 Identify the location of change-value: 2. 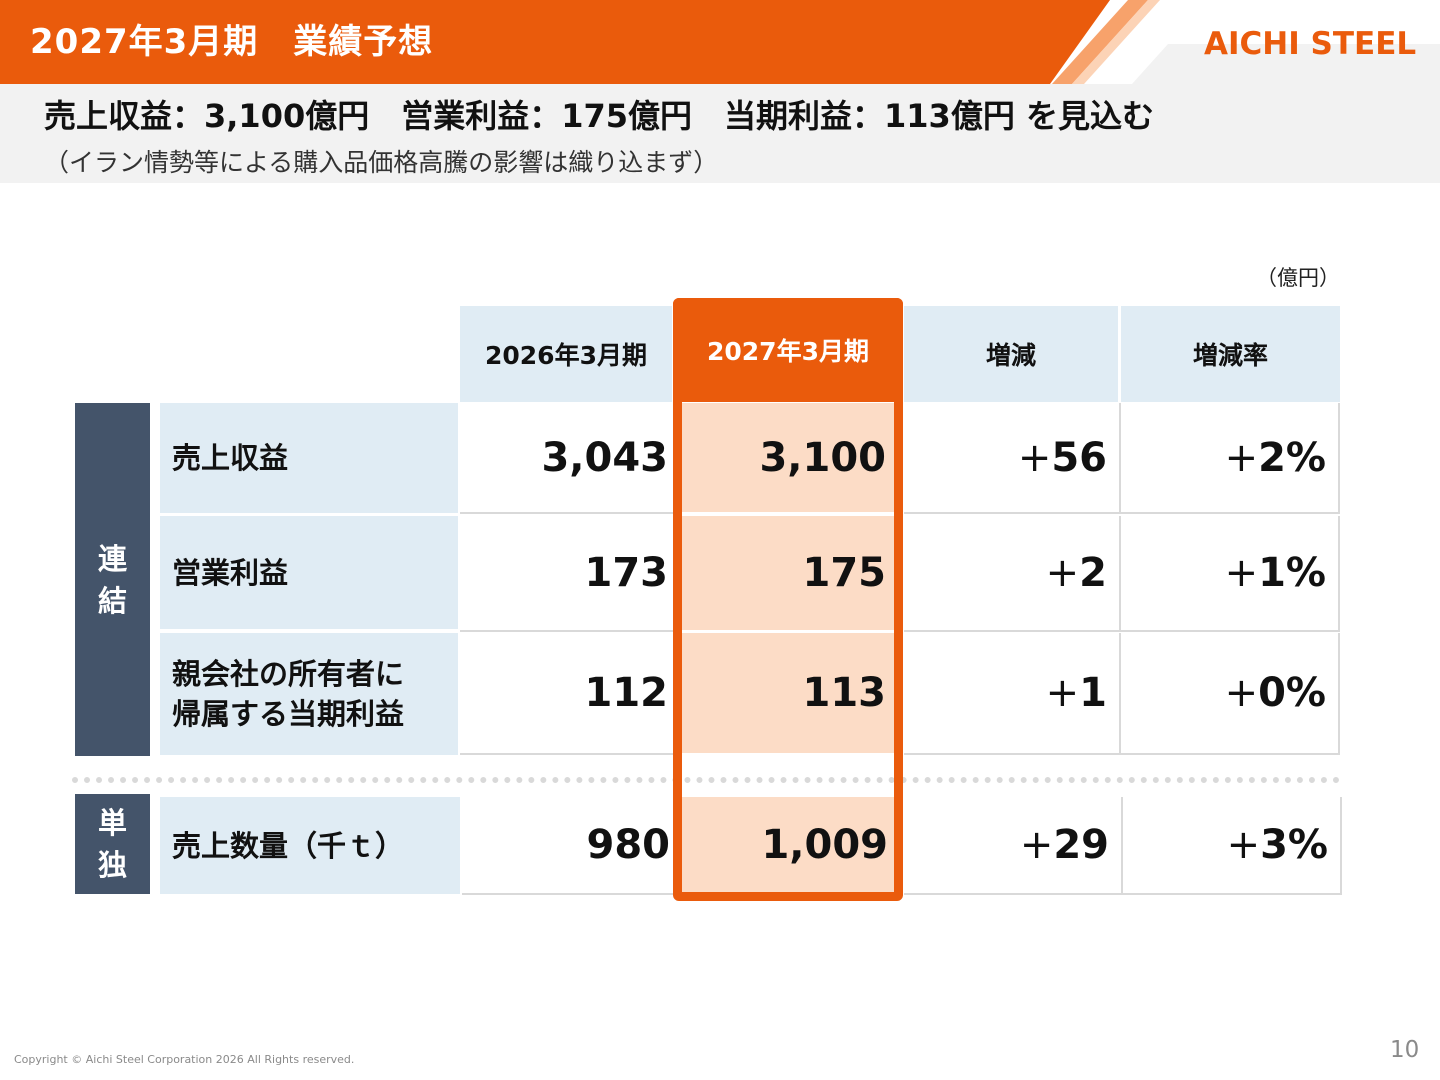
(1093, 573).